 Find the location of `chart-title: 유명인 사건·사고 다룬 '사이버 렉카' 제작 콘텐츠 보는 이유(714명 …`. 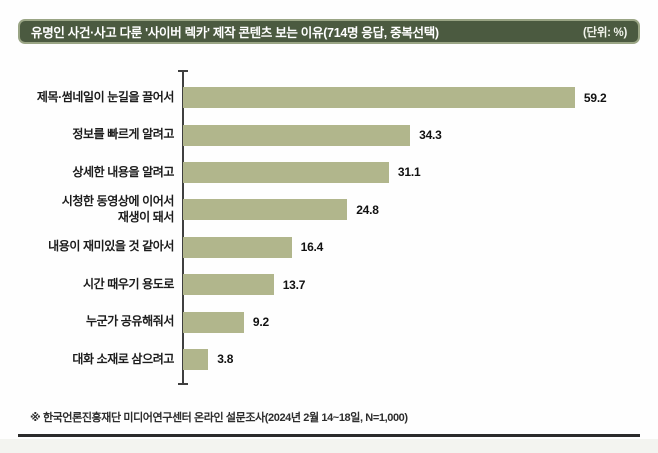

chart-title: 유명인 사건·사고 다룬 '사이버 렉카' 제작 콘텐츠 보는 이유(714명 … is located at coordinates (235, 33).